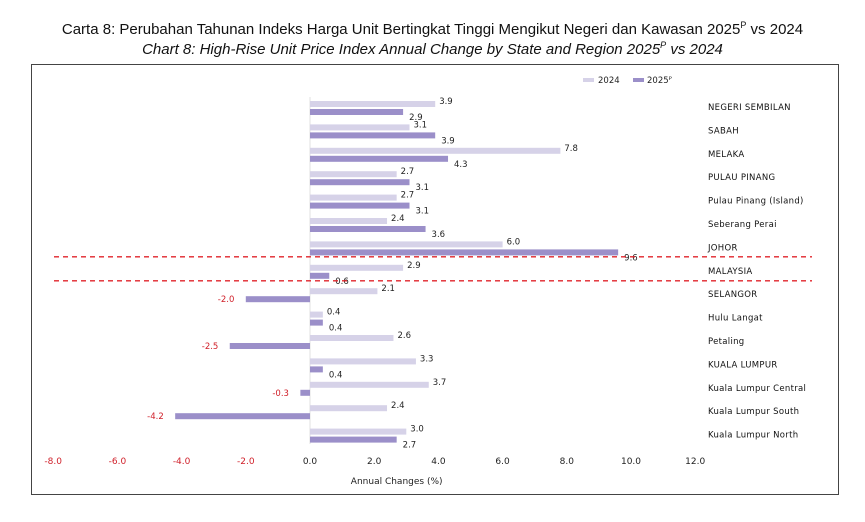  What do you see at coordinates (416, 118) in the screenshot?
I see `data-label-2025: 2.9` at bounding box center [416, 118].